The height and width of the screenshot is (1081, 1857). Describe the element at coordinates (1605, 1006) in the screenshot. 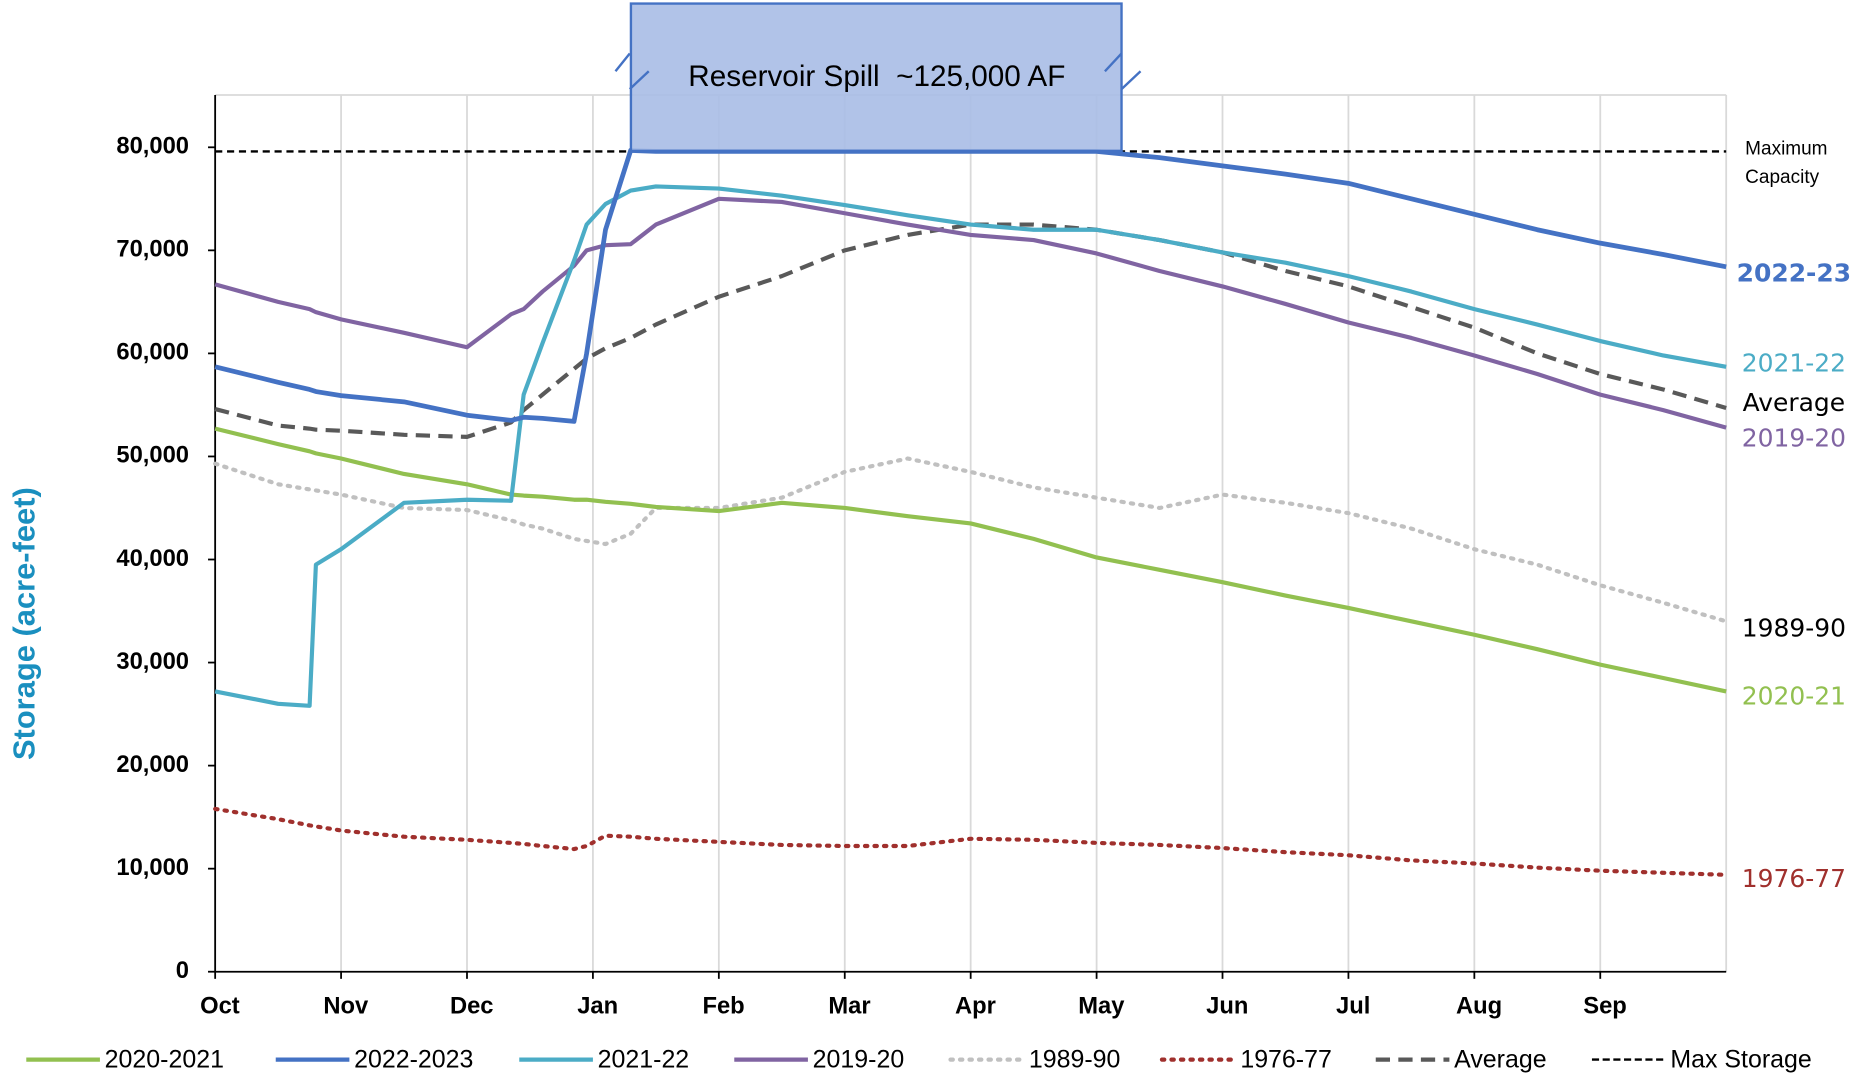

I see `x-tick-label: Sep` at that location.